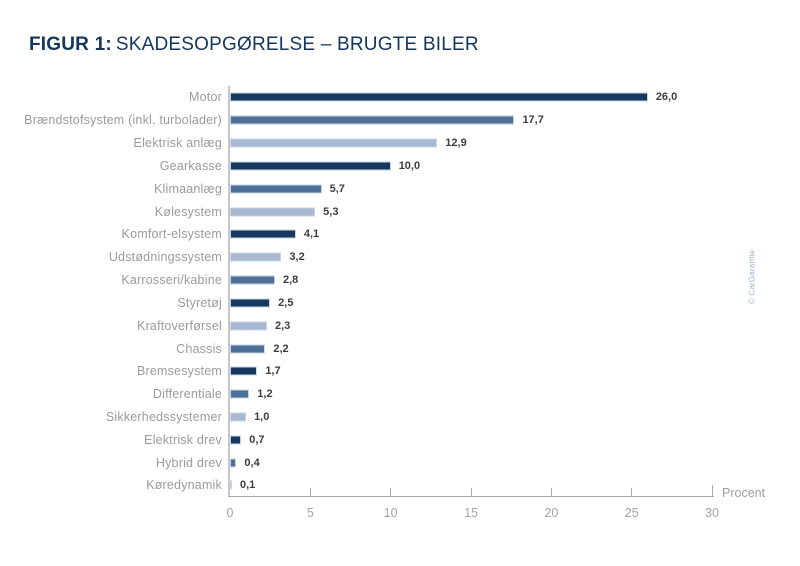 This screenshot has height=566, width=800. I want to click on bar-track: 0,4, so click(495, 462).